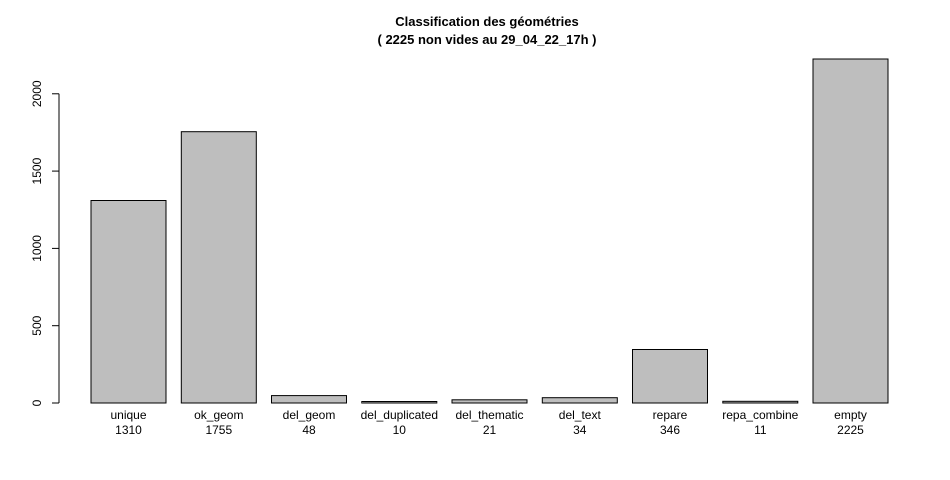 The height and width of the screenshot is (480, 950). I want to click on bar-del-thematic, so click(489, 401).